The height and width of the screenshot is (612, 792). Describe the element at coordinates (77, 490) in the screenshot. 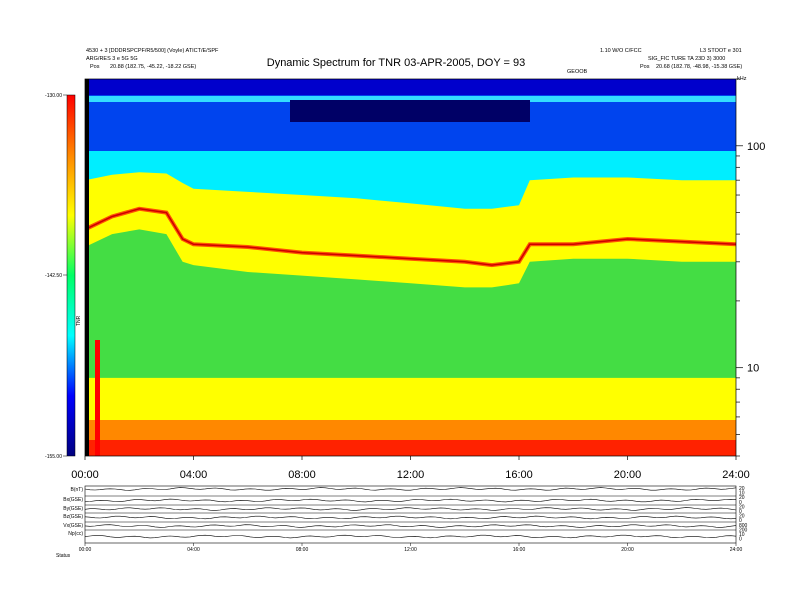

I see `panel-row-label: B(nT)` at that location.